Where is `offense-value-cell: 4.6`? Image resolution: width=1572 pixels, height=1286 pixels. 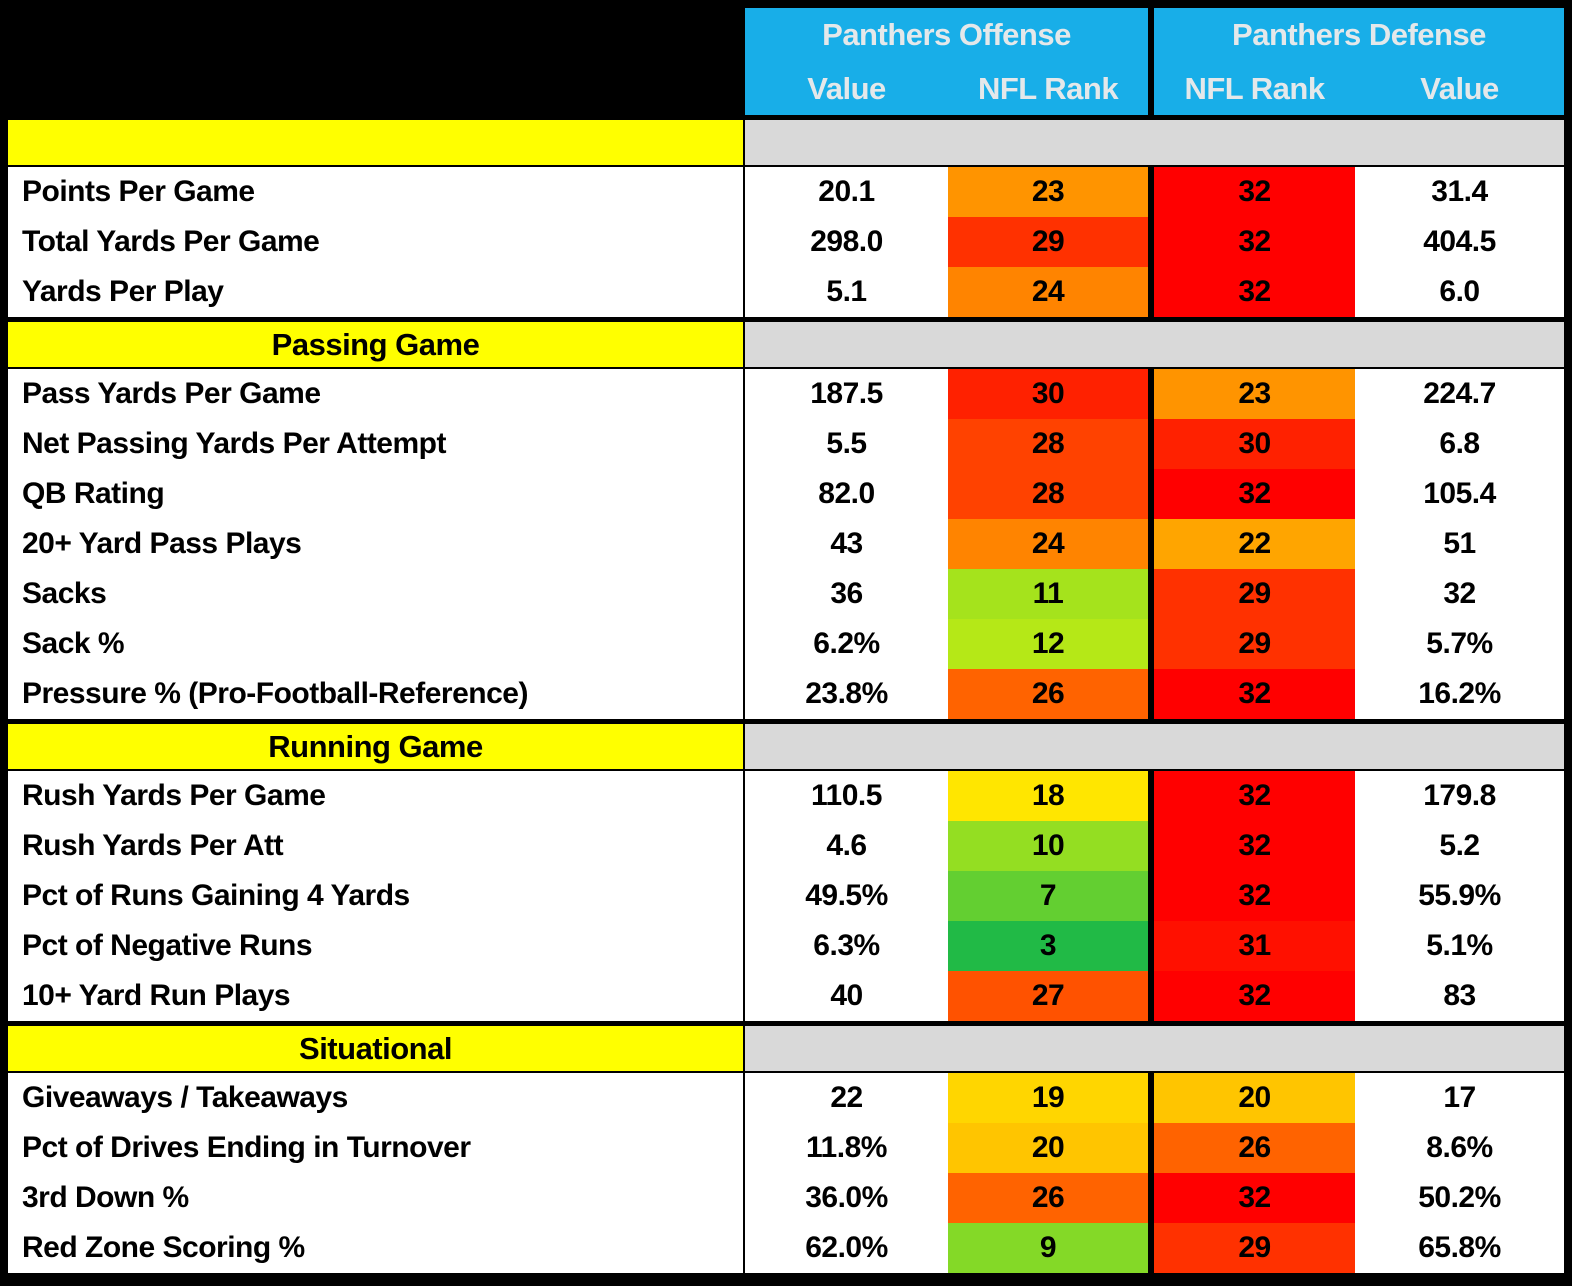 offense-value-cell: 4.6 is located at coordinates (846, 846).